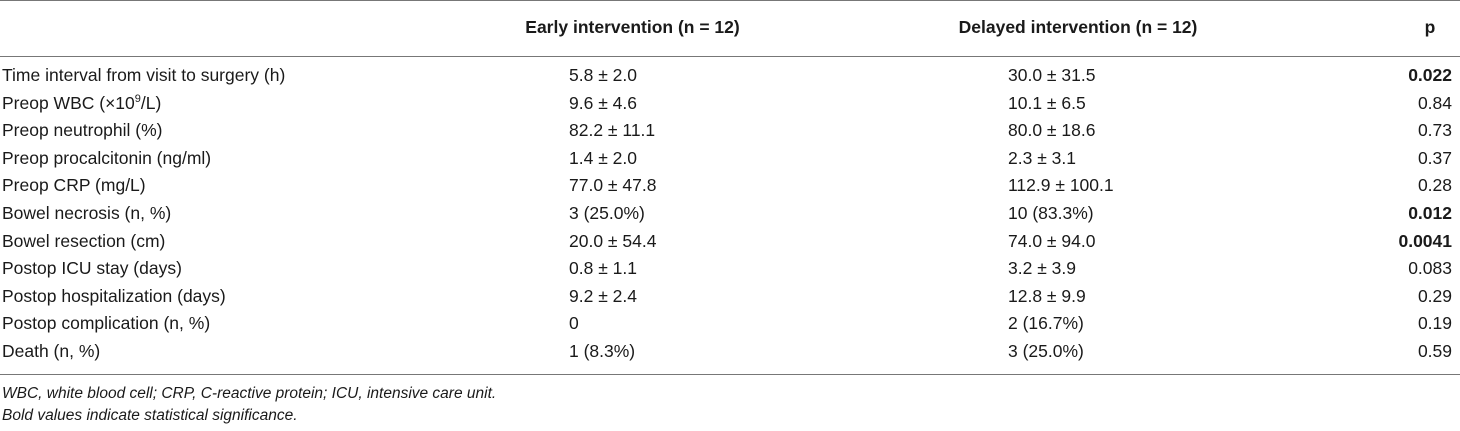 The width and height of the screenshot is (1460, 431). I want to click on p-value: 0.022, so click(1430, 75).